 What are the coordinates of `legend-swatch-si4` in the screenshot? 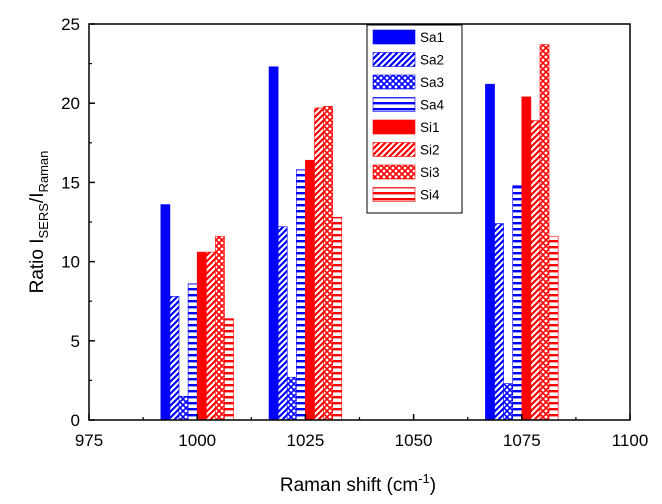 It's located at (394, 194).